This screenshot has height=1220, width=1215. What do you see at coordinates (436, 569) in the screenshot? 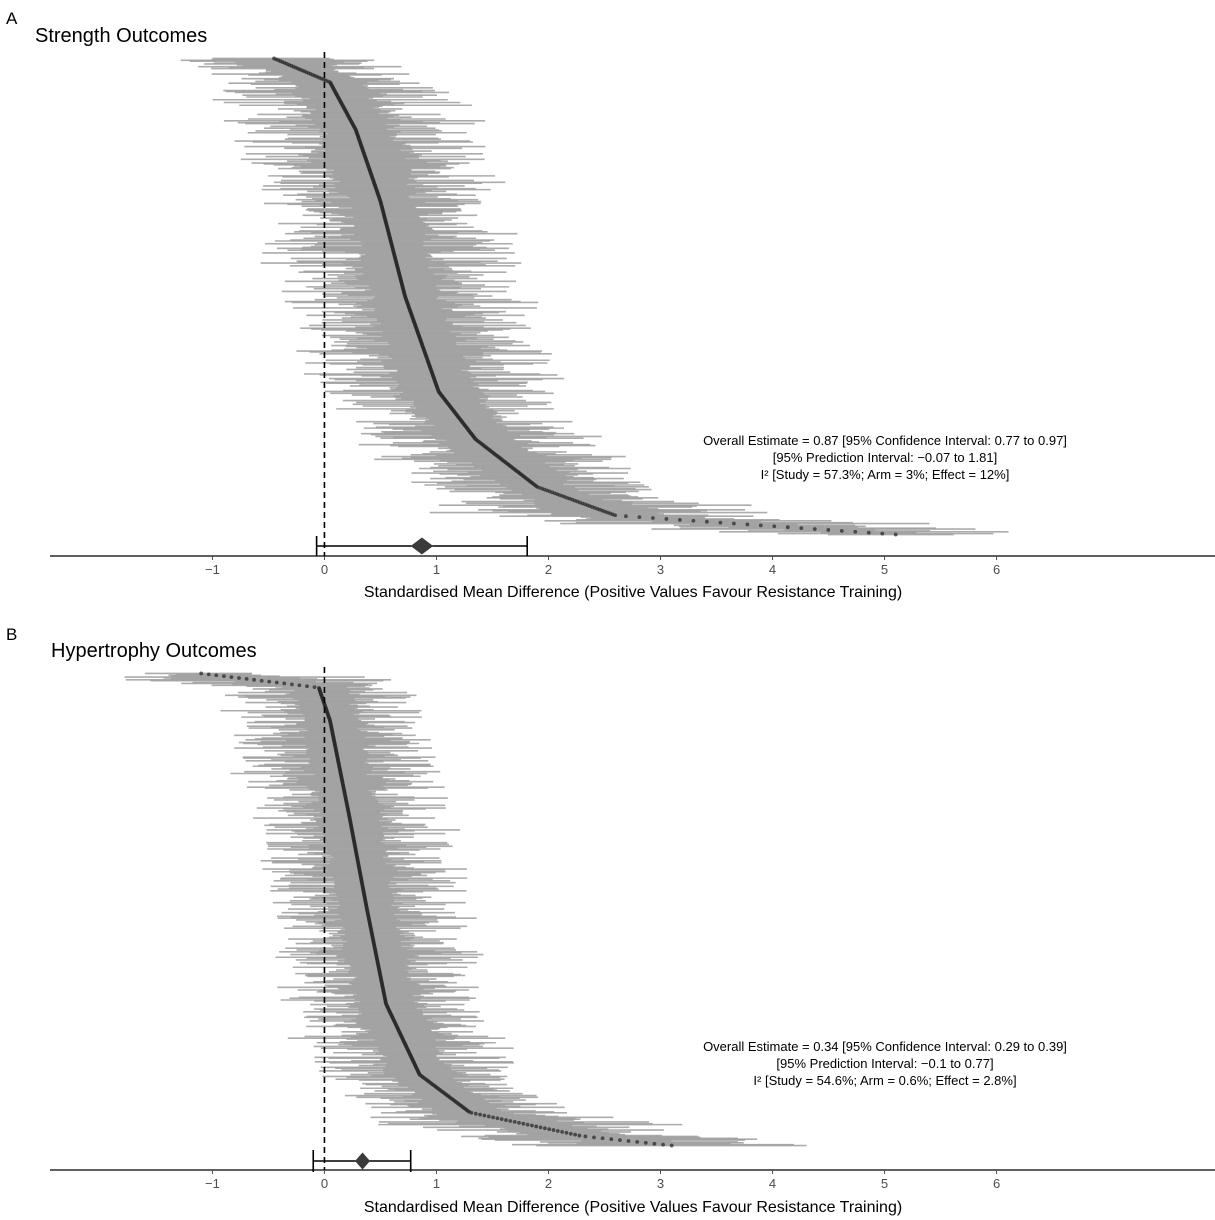
I see `x-tick-label: 1` at bounding box center [436, 569].